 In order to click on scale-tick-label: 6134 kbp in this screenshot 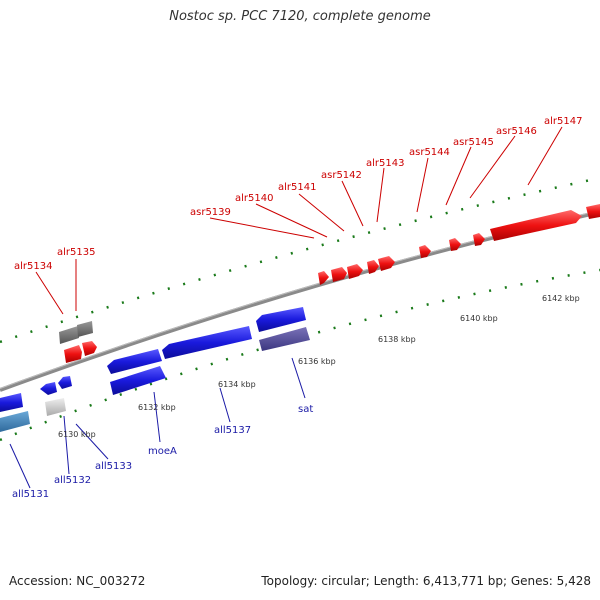, I will do `click(237, 384)`.